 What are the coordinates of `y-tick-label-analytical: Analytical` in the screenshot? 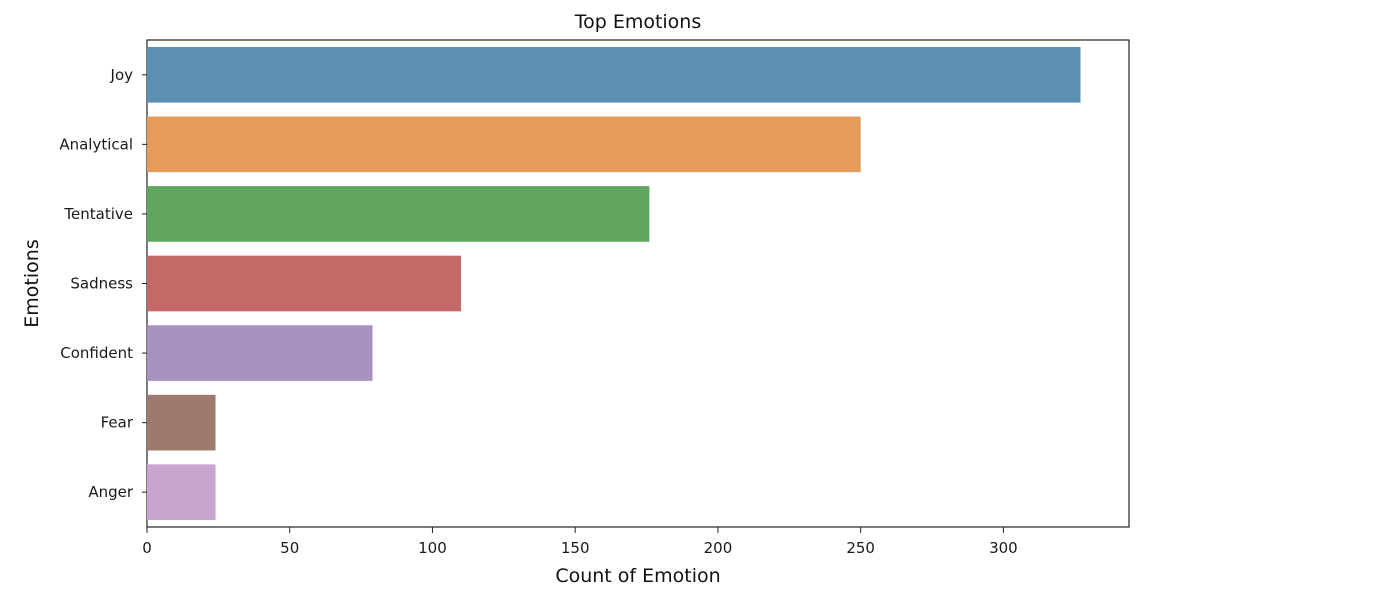 It's located at (96, 144).